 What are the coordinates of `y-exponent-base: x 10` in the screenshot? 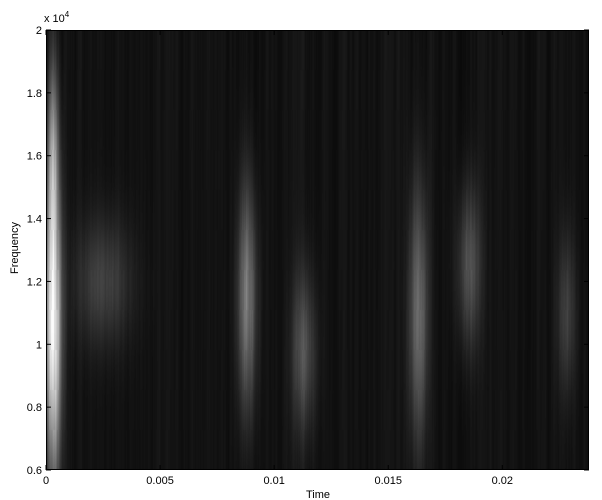 It's located at (54, 19).